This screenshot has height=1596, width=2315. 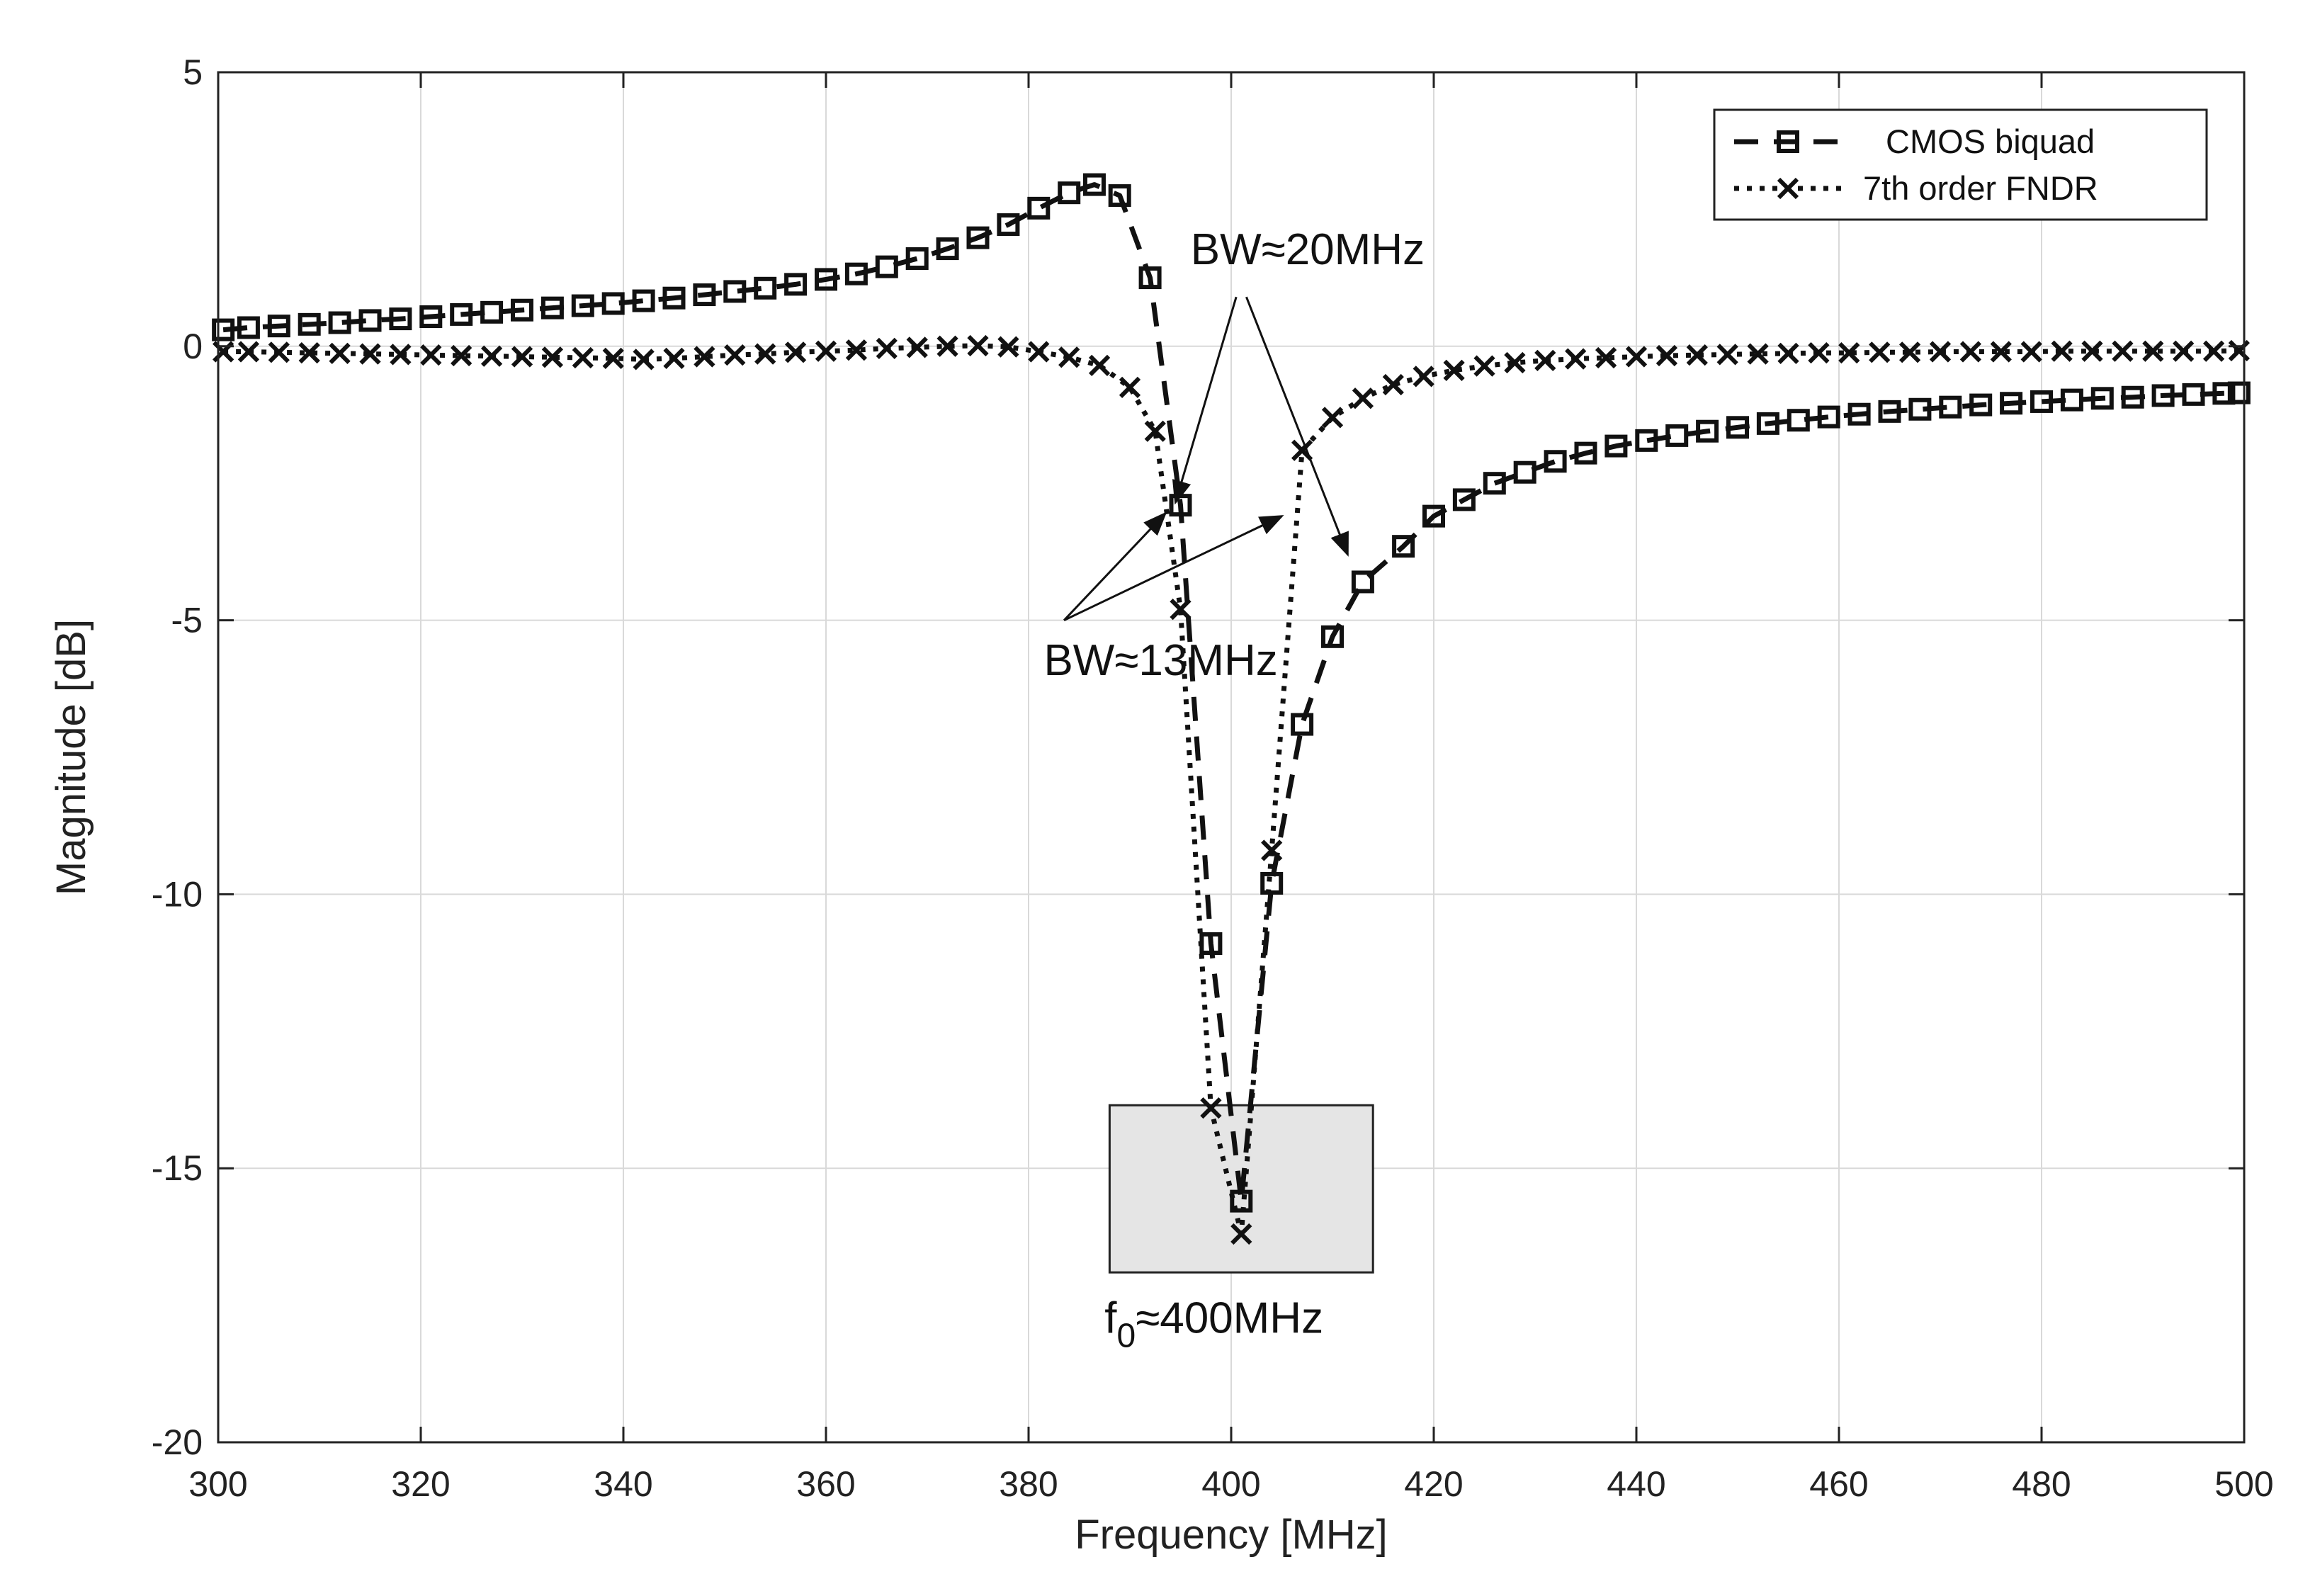 What do you see at coordinates (421, 1484) in the screenshot?
I see `x-tick-label: 320` at bounding box center [421, 1484].